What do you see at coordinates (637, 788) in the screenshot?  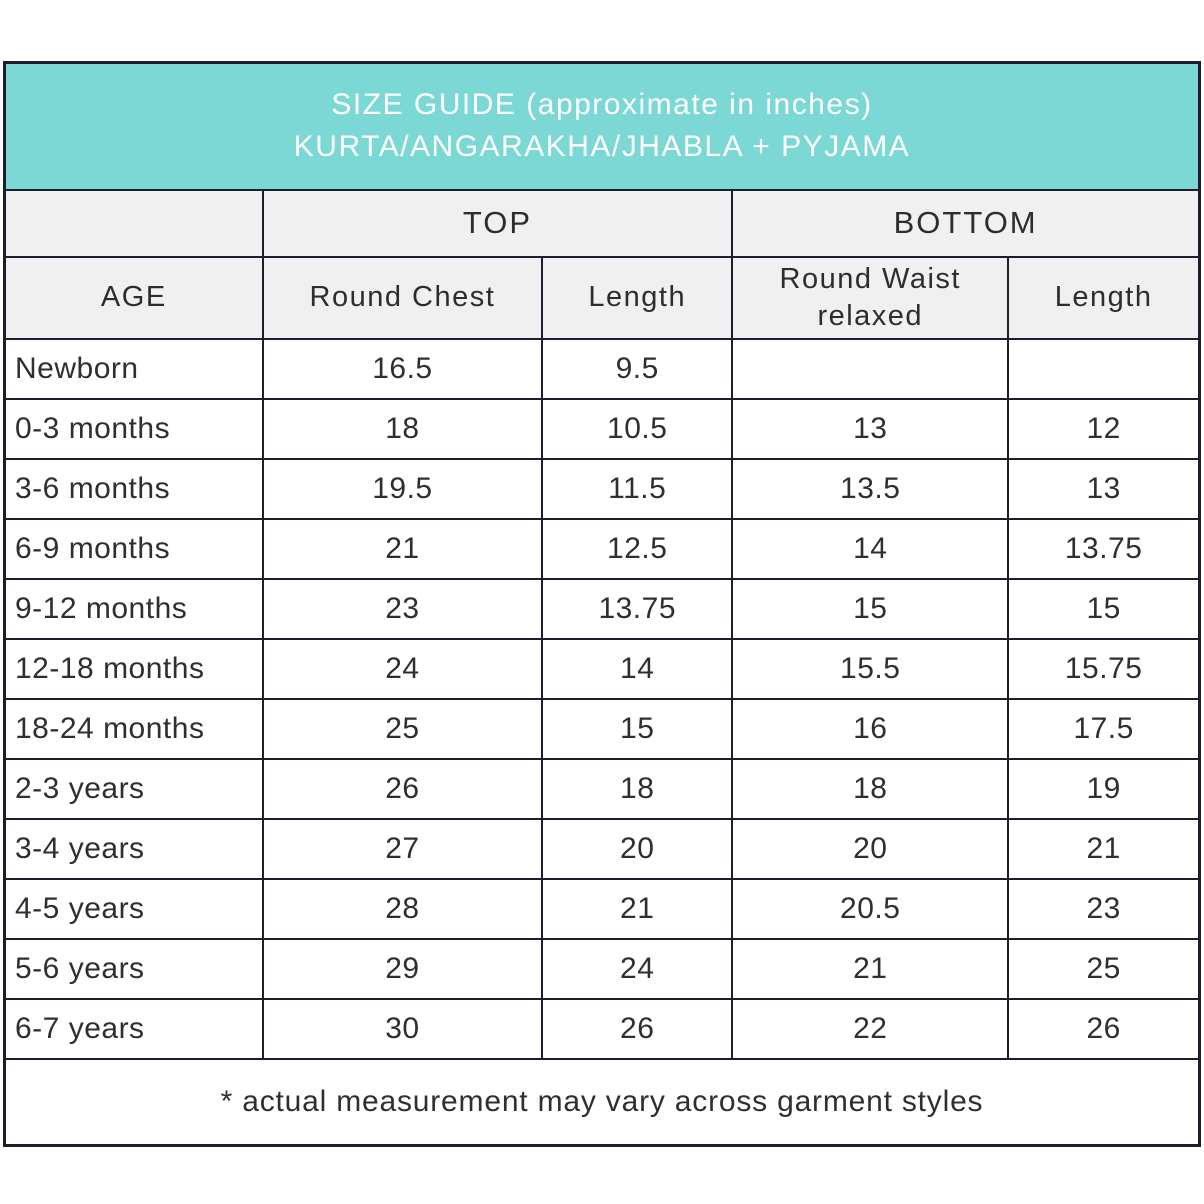 I see `top-length-cell: 18` at bounding box center [637, 788].